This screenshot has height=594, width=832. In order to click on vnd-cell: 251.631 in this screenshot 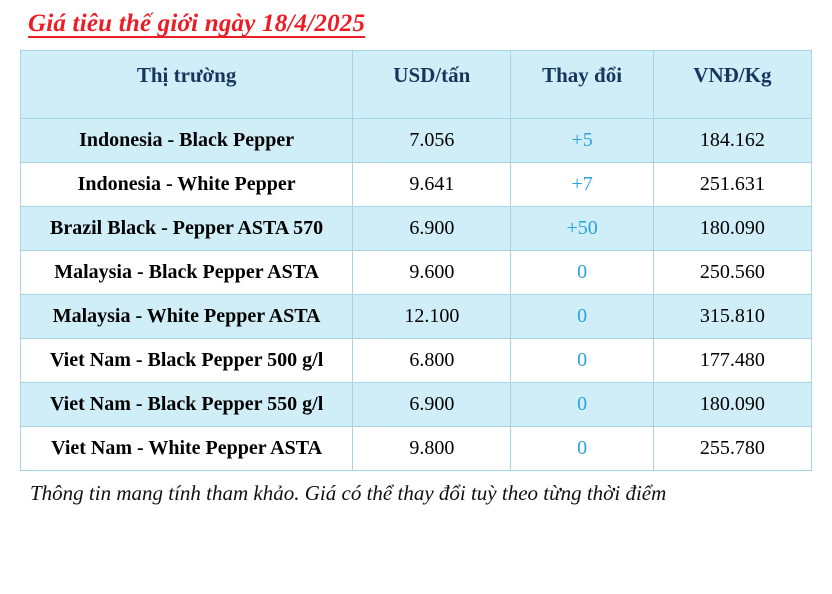, I will do `click(732, 184)`.